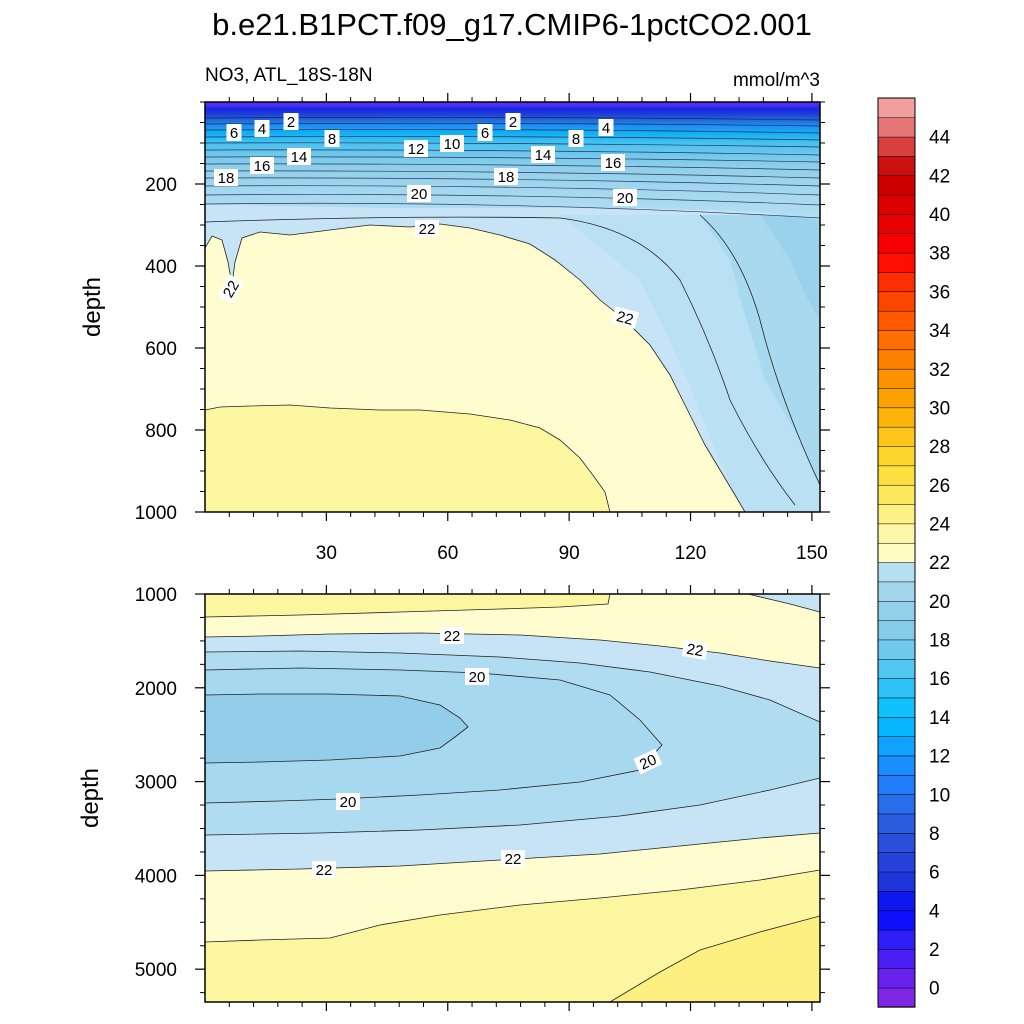  What do you see at coordinates (776, 80) in the screenshot?
I see `panel-subtitle-right: mmol/m^3` at bounding box center [776, 80].